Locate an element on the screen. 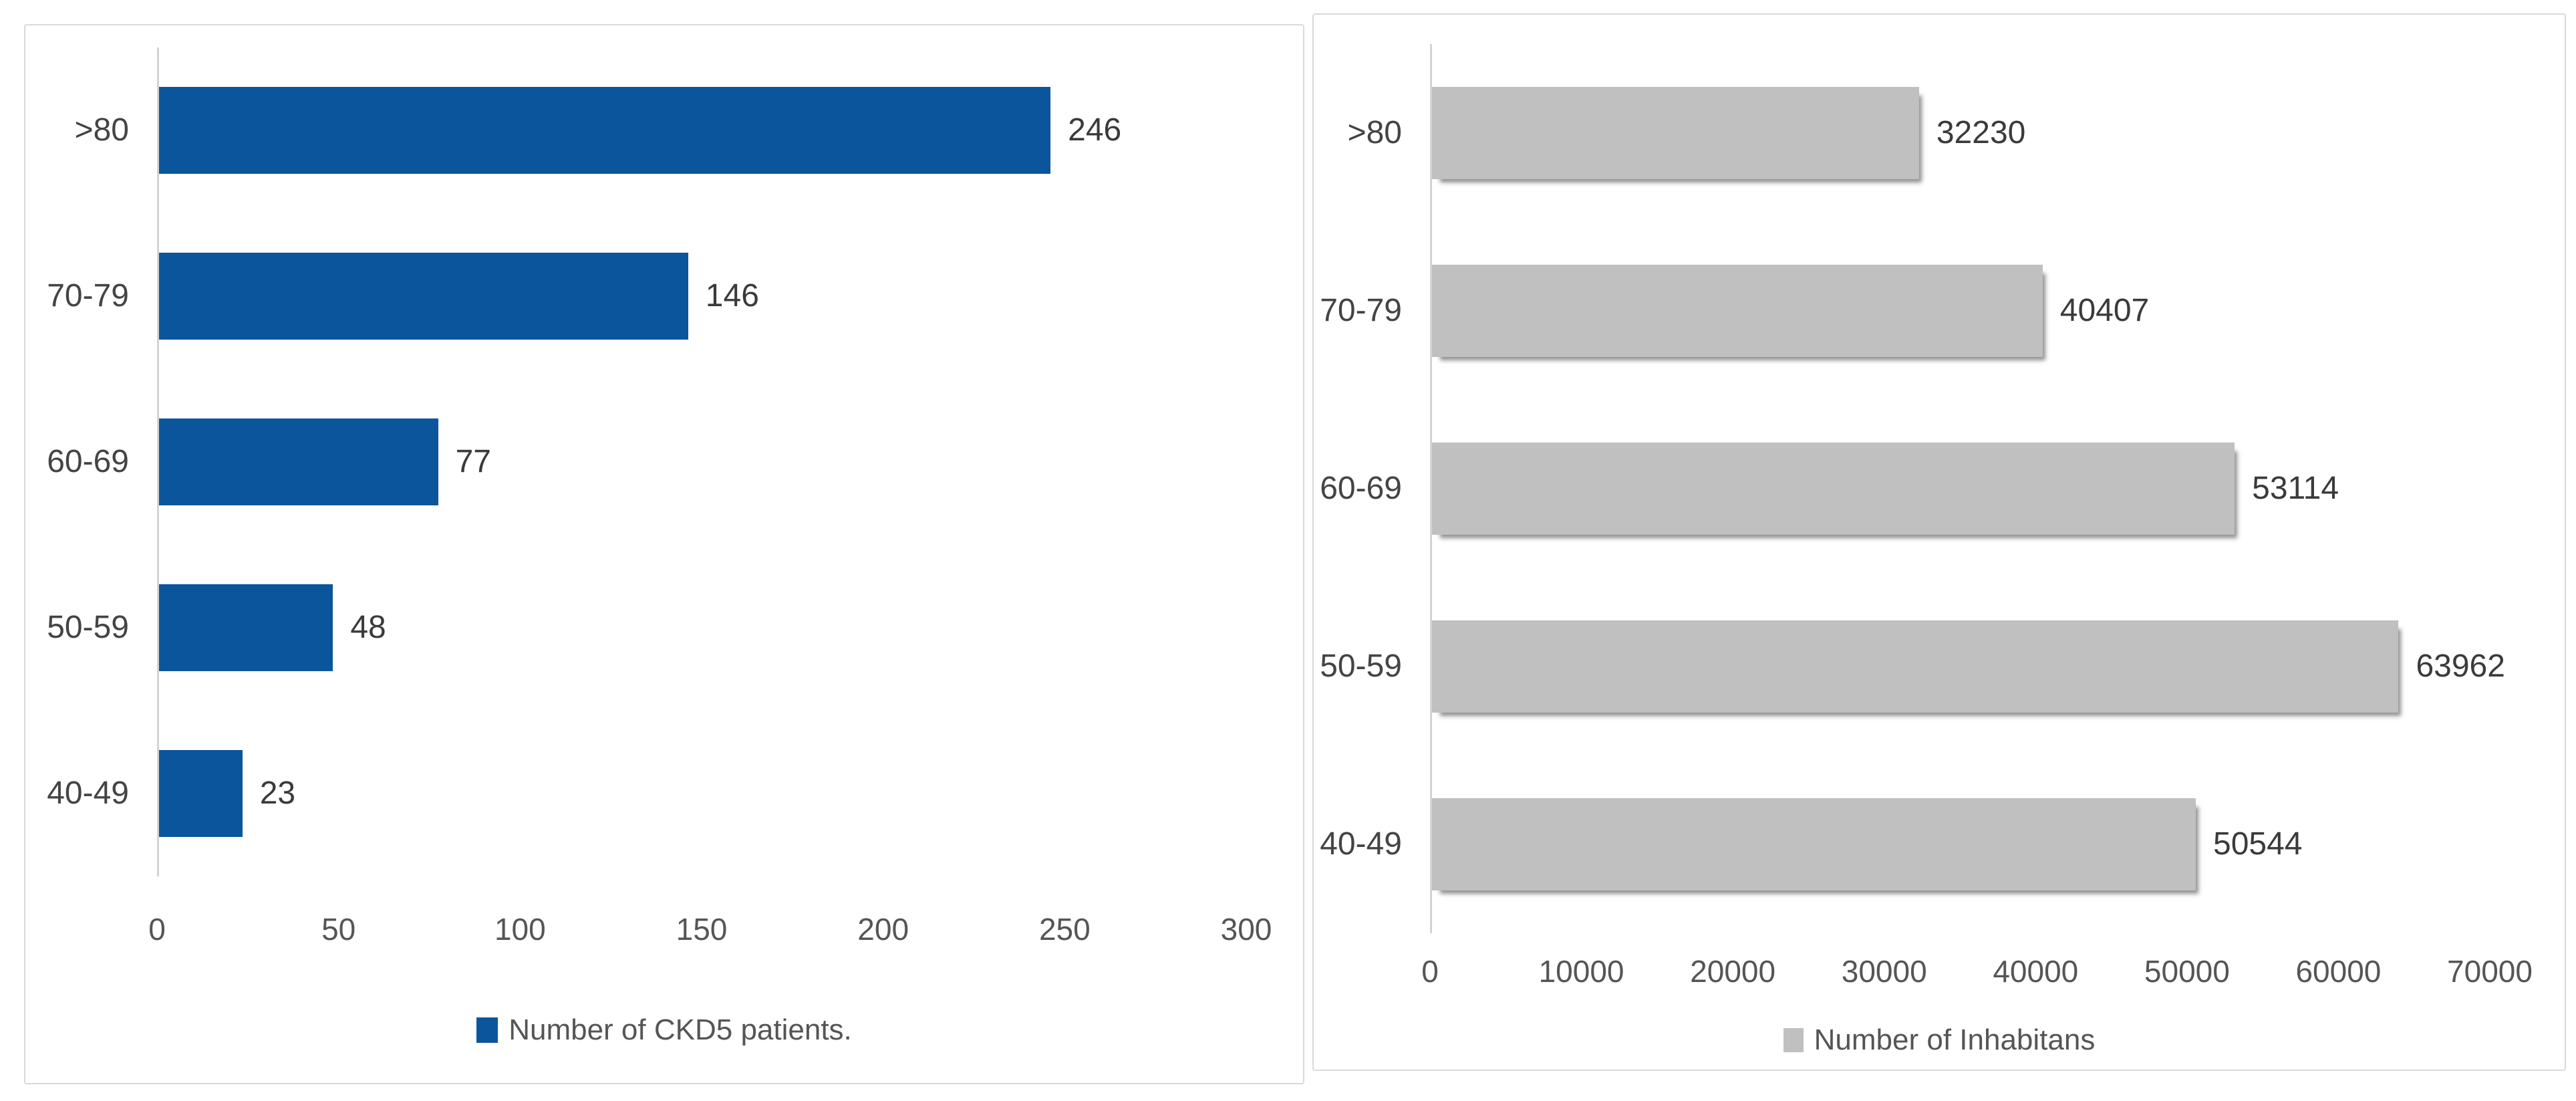 This screenshot has width=2576, height=1101. axis-tick-label: 250 is located at coordinates (1064, 930).